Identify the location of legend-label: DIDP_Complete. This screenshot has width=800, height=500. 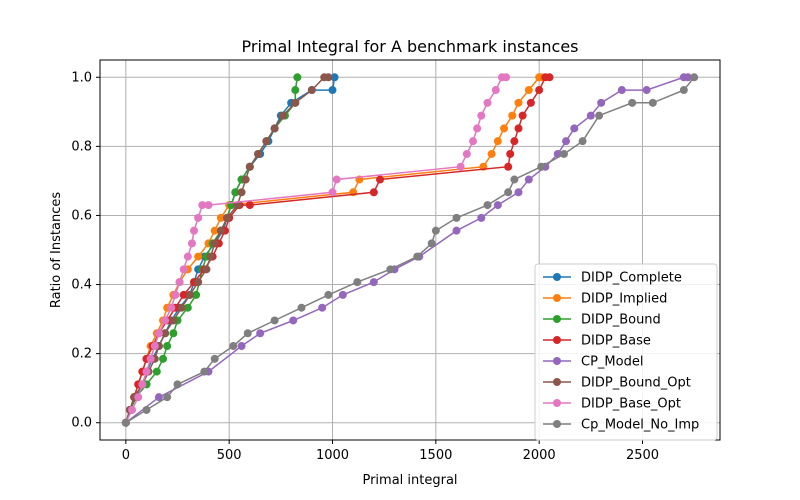
(631, 278).